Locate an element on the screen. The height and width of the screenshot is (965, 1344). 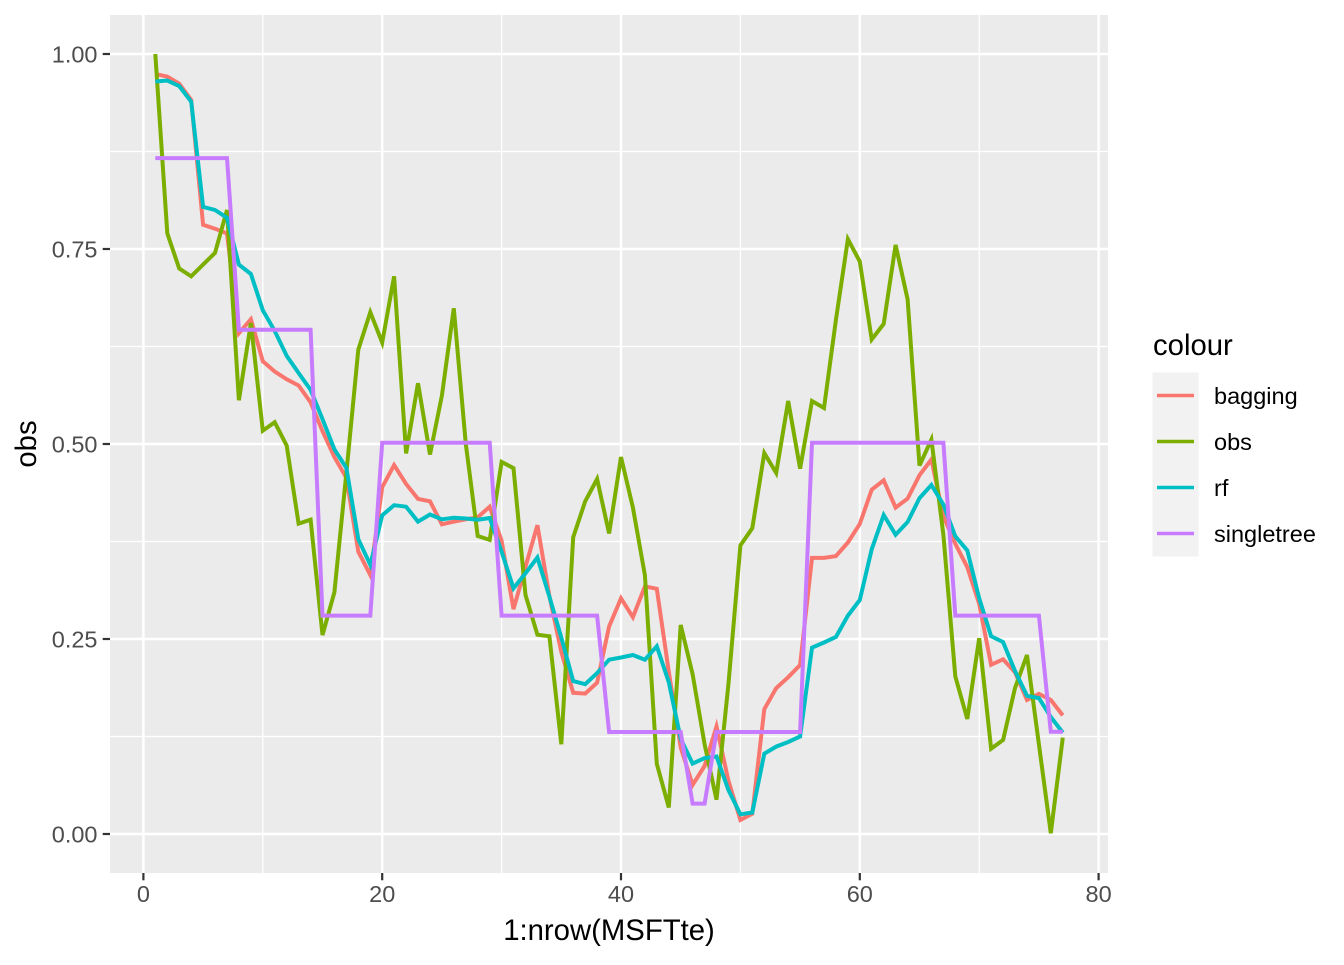
svg-text: 0 is located at coordinates (143, 894).